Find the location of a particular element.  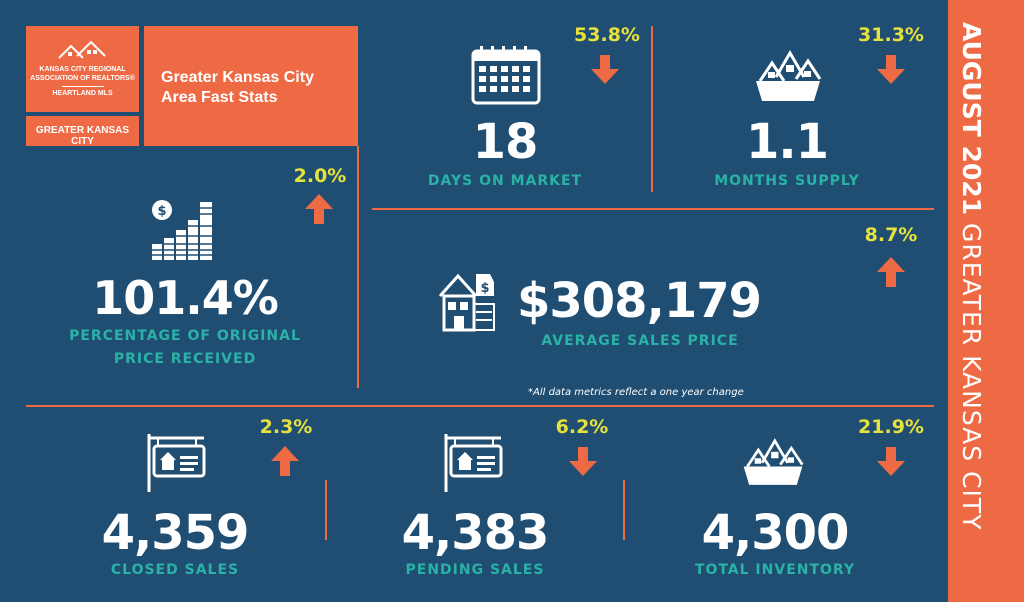

closed-change: 2.3% is located at coordinates (286, 427).